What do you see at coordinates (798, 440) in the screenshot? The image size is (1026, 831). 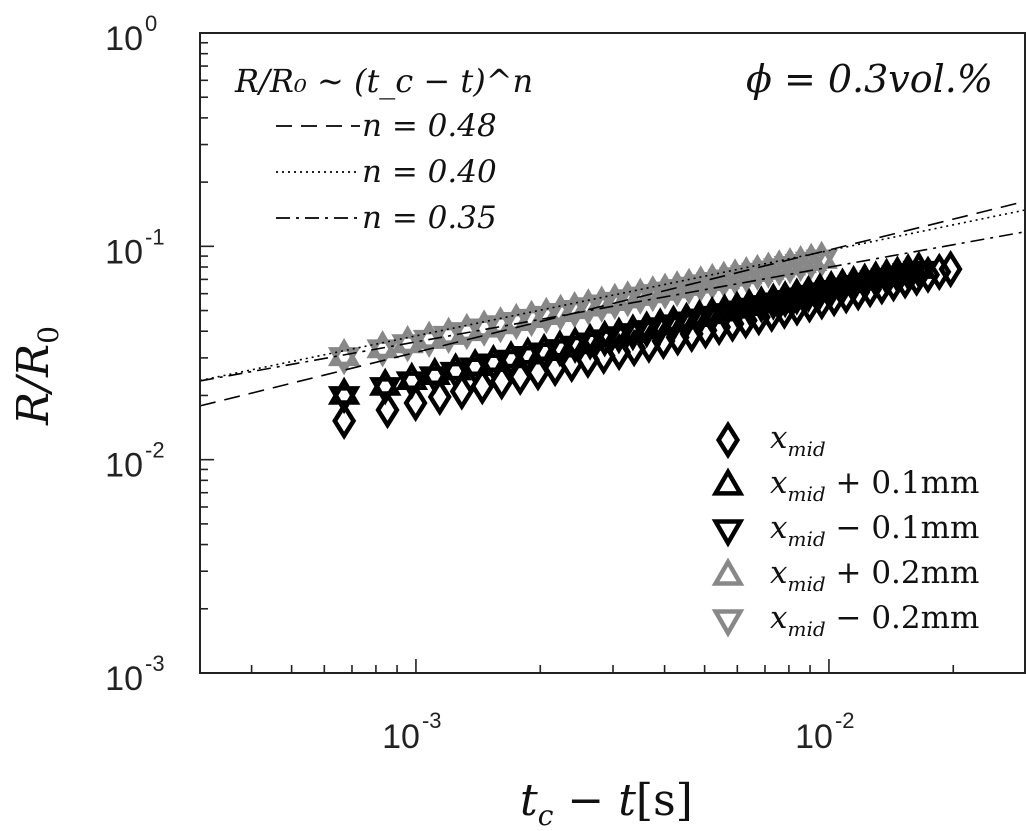 I see `legend-label: xmid` at bounding box center [798, 440].